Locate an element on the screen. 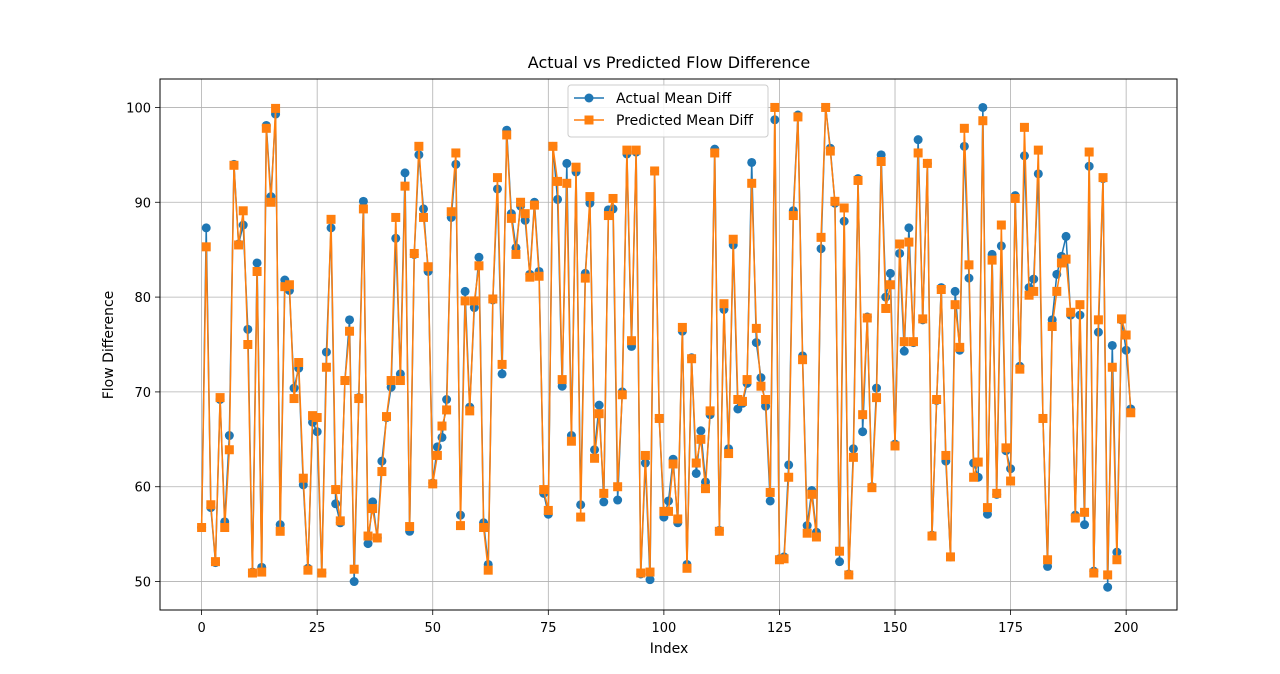 This screenshot has width=1280, height=674. x-tick-label: 50 is located at coordinates (432, 628).